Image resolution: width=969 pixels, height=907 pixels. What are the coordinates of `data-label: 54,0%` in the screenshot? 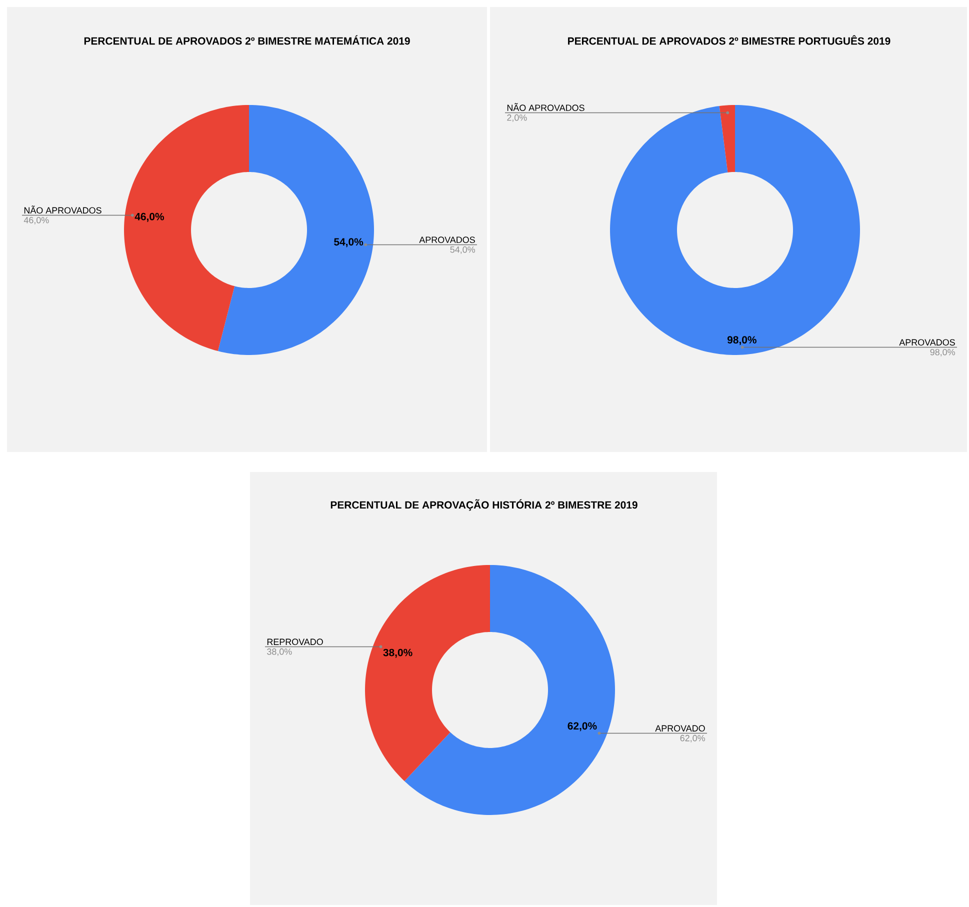 It's located at (462, 250).